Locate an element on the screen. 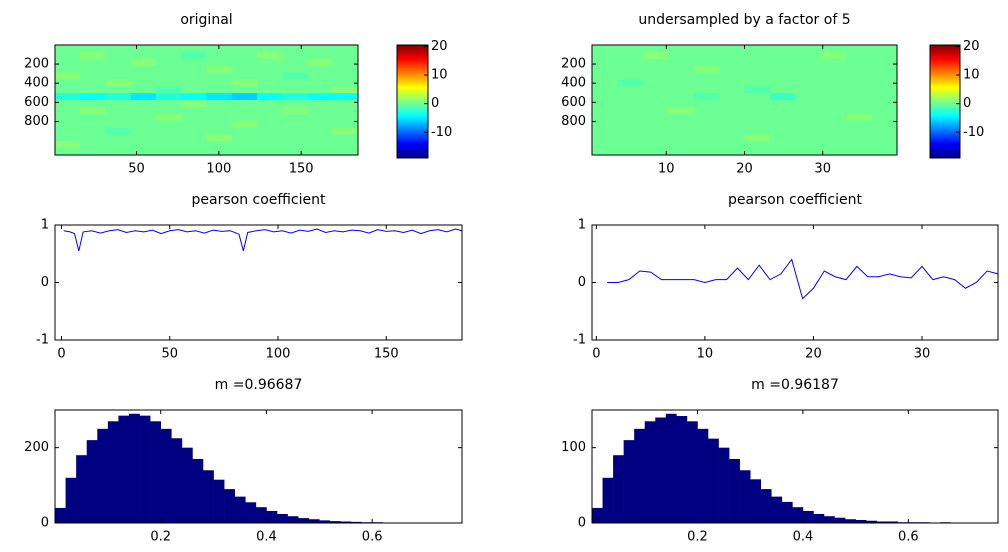  chart-title: undersampled by a factor of 5 is located at coordinates (744, 20).